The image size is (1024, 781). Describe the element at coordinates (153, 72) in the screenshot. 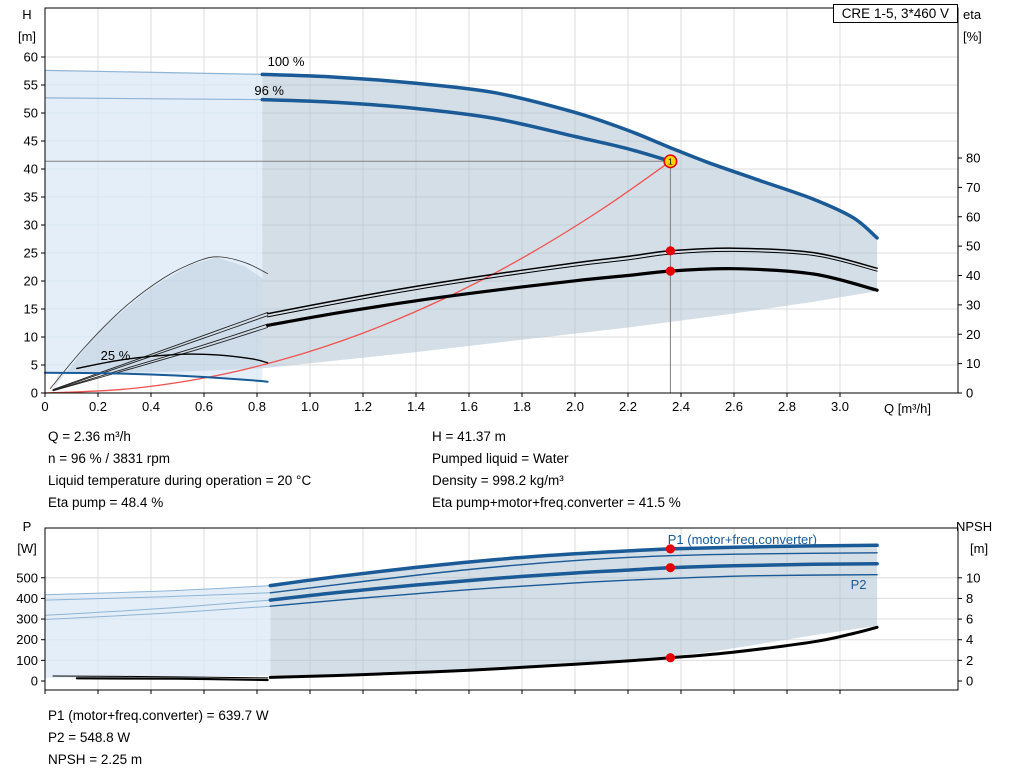

I see `curve-100pct-extension` at that location.